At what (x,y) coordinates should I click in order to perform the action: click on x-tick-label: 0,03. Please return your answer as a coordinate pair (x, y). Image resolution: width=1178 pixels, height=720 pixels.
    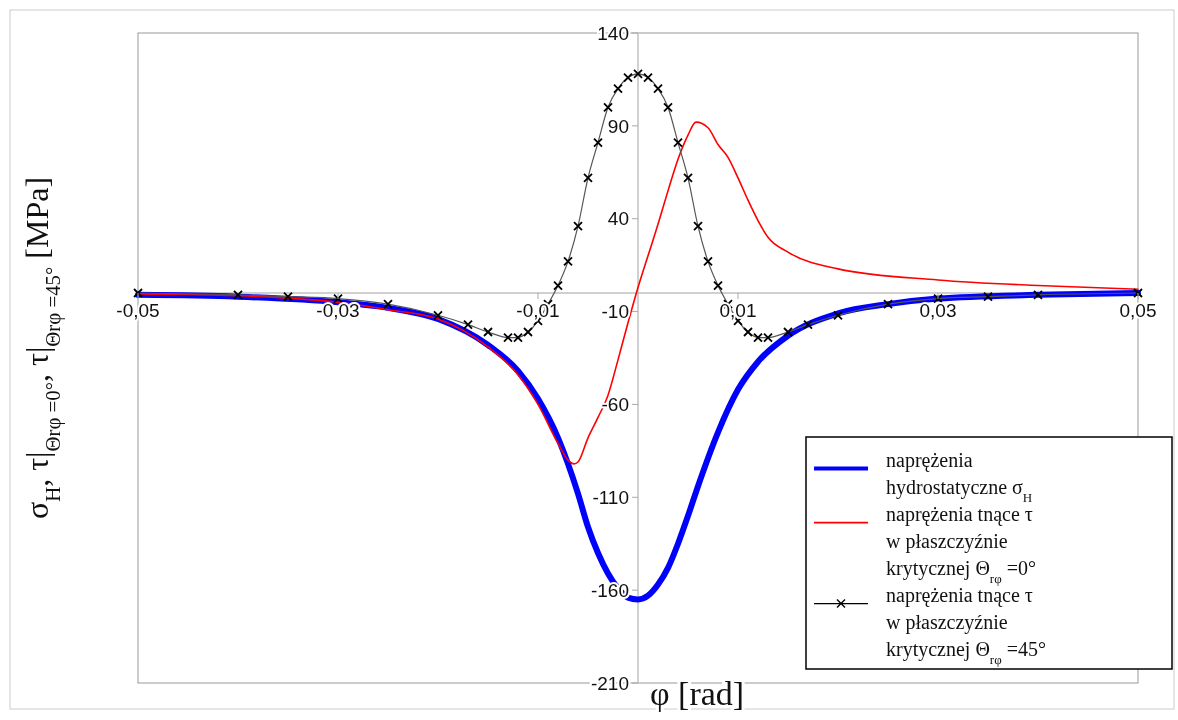
    Looking at the image, I should click on (938, 310).